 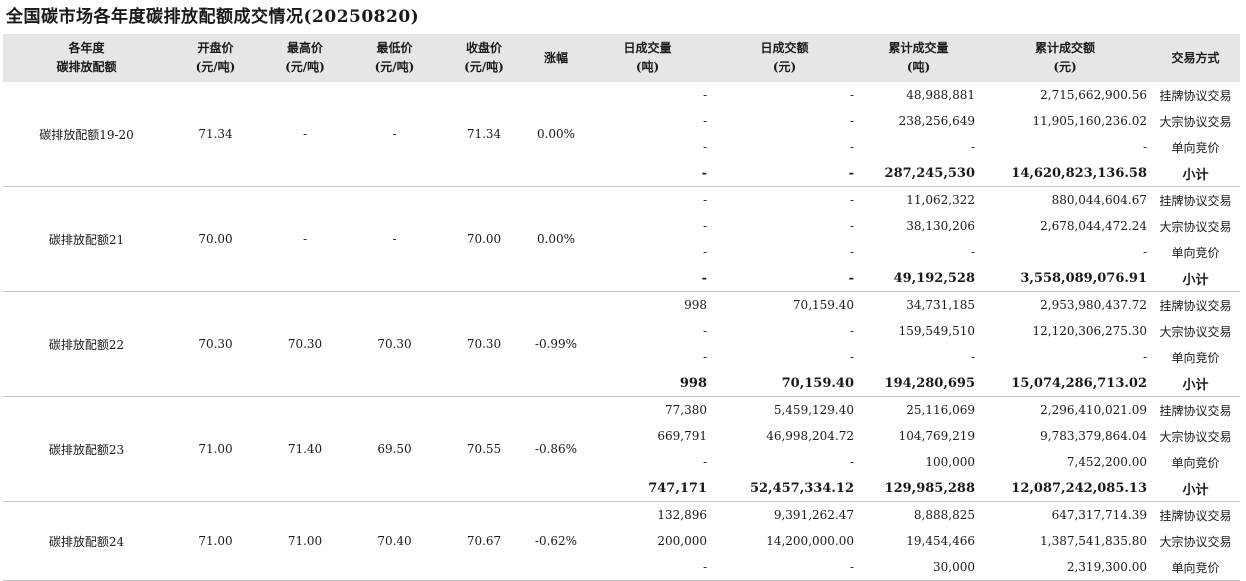 What do you see at coordinates (556, 58) in the screenshot?
I see `header-change: 涨幅` at bounding box center [556, 58].